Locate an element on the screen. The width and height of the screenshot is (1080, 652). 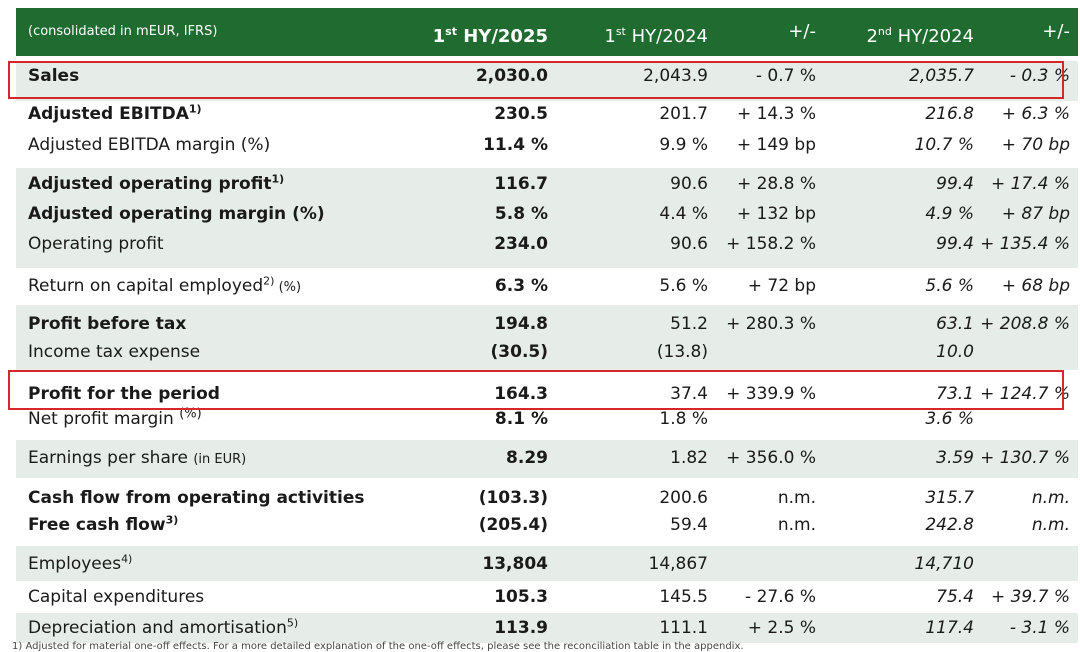
value-1st-hy-2025: (30.5) is located at coordinates (519, 352).